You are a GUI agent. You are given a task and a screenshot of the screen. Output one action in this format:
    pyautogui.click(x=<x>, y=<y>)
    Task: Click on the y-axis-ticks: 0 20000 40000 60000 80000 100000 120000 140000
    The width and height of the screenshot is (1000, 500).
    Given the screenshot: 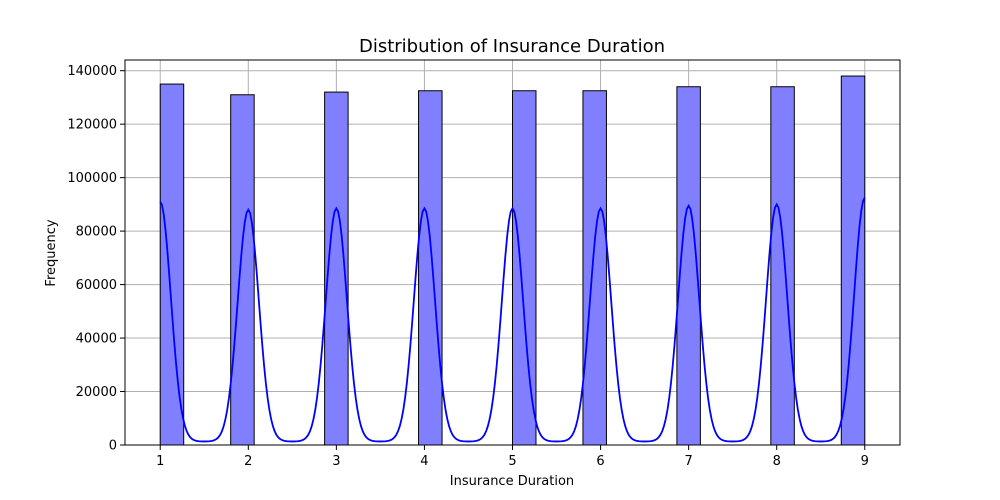 What is the action you would take?
    pyautogui.click(x=96, y=259)
    